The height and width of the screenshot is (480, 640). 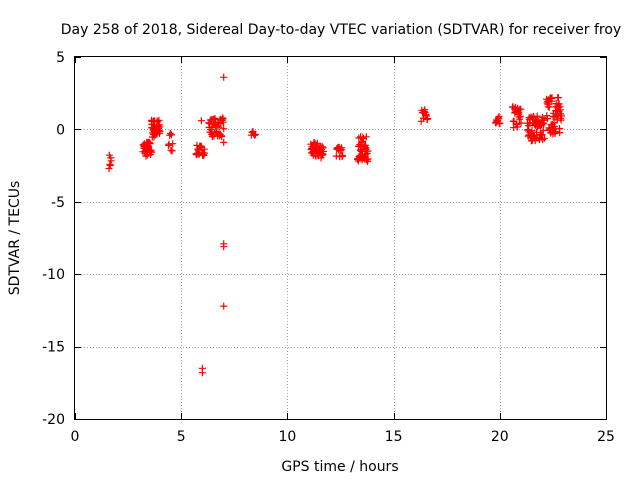 I want to click on y-tick-label: -15, so click(x=53, y=348).